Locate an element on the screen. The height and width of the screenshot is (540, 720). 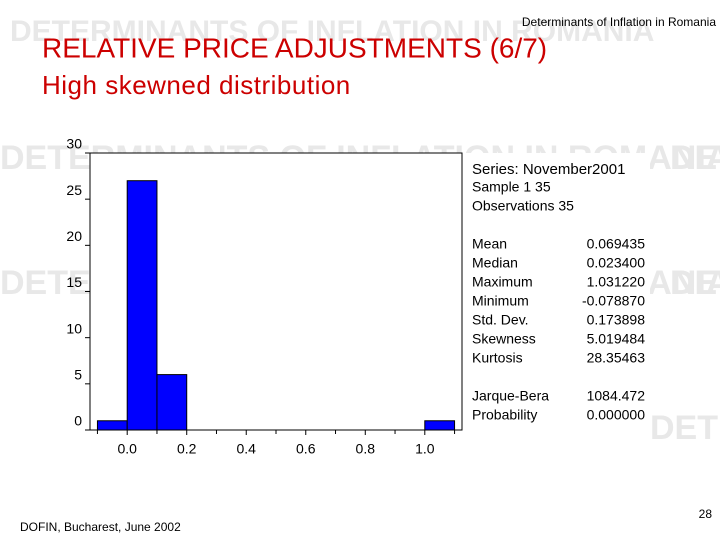
stats-label: Kurtosis is located at coordinates (497, 358).